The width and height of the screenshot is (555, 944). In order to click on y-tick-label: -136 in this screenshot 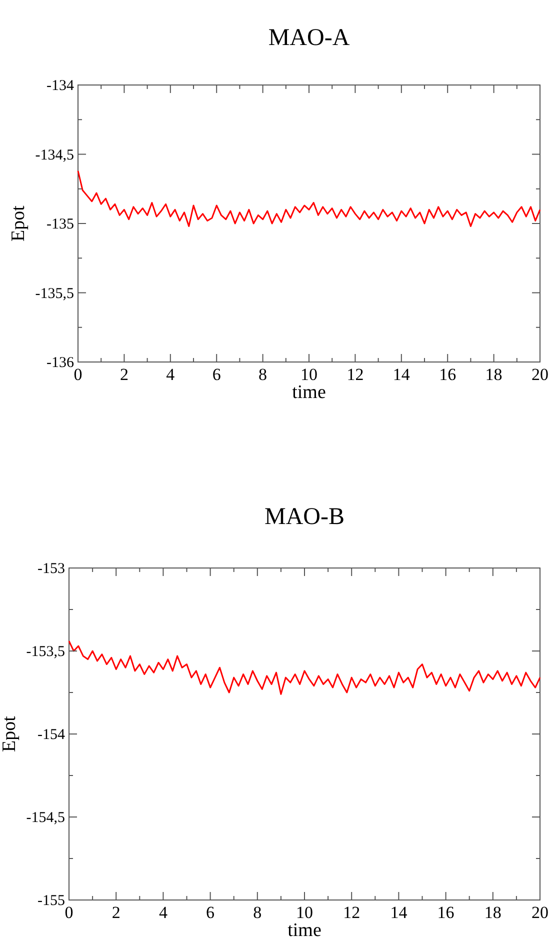, I will do `click(60, 363)`.